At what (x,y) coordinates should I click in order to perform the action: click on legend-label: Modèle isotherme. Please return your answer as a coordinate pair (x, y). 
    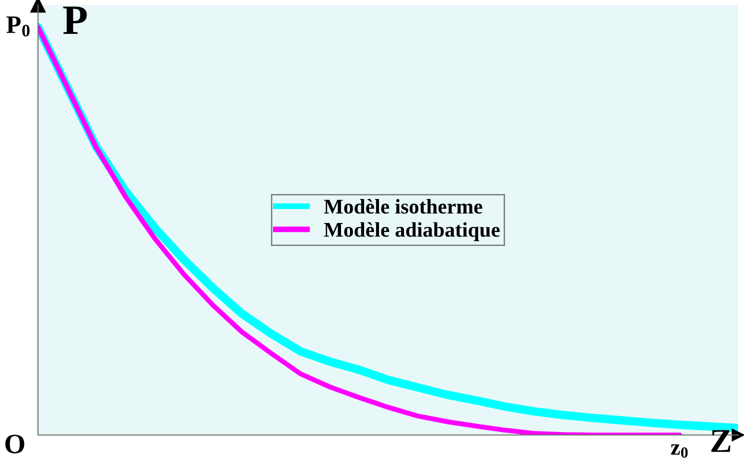
    Looking at the image, I should click on (403, 206).